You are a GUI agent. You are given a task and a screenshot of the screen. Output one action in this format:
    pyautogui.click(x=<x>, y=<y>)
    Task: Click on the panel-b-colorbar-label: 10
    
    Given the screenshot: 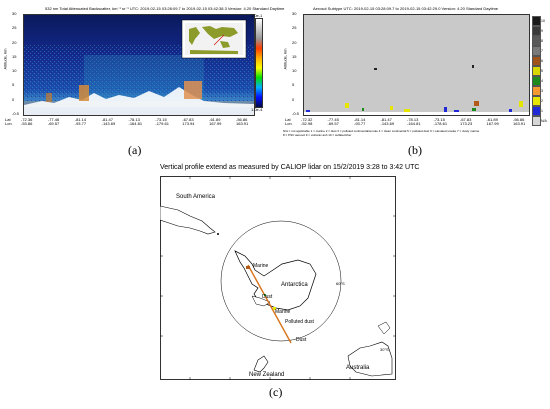 What is the action you would take?
    pyautogui.click(x=543, y=21)
    